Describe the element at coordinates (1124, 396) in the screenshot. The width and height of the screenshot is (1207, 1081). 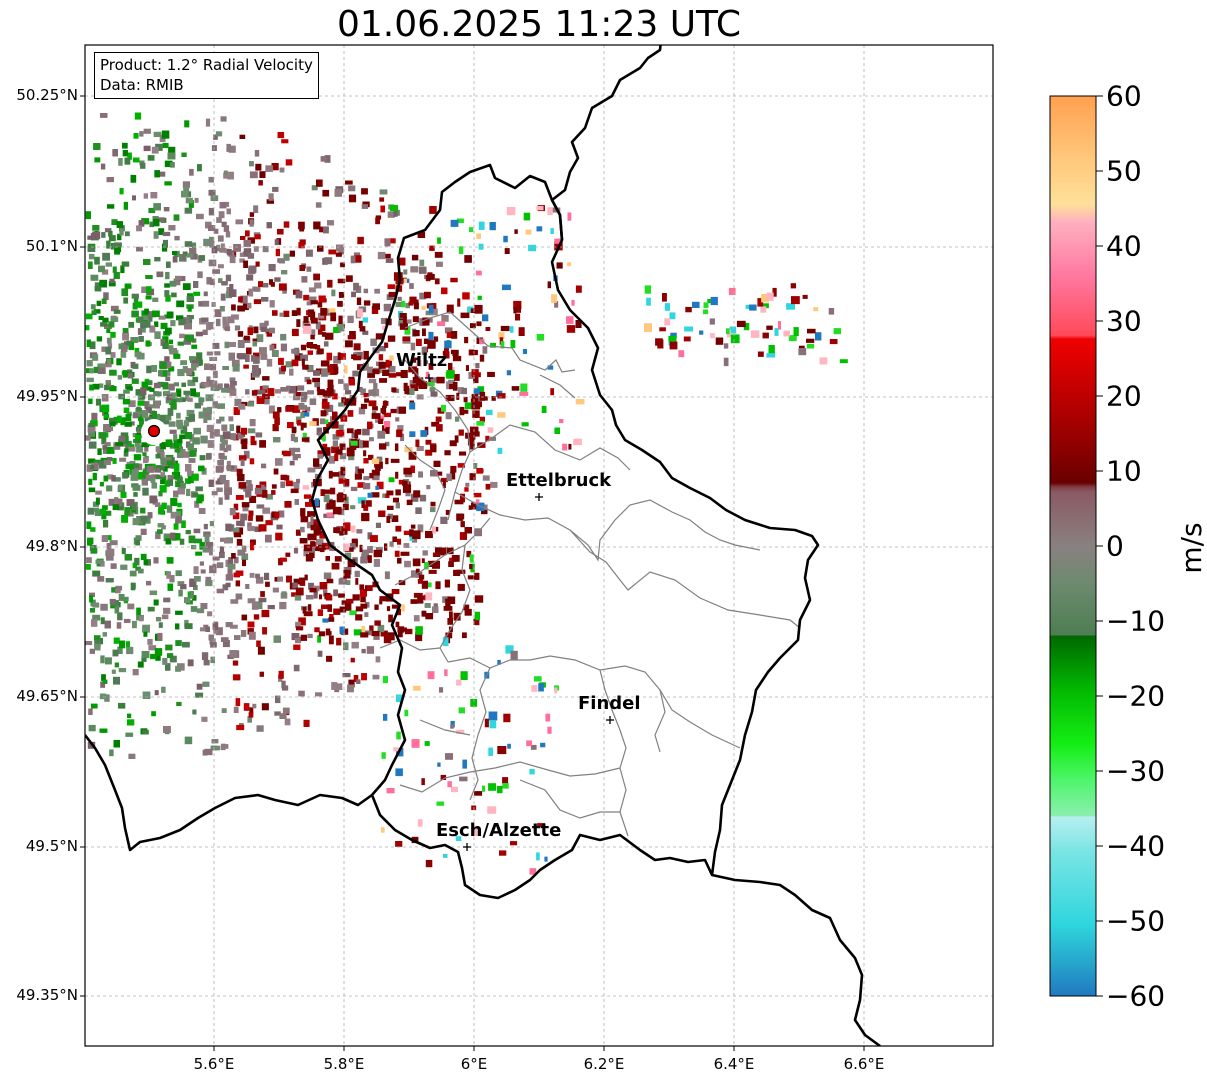
I see `colorbar-tick-label: 20` at that location.